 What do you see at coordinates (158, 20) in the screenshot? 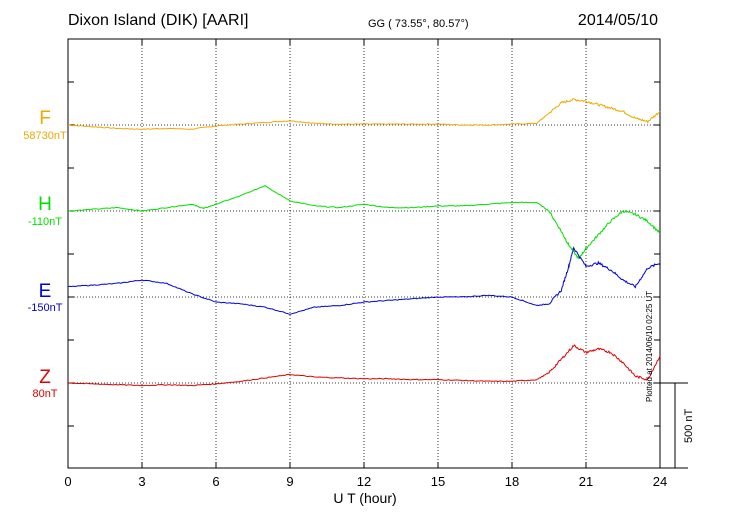
I see `station-title: Dixon Island (DIK) [AARI]` at bounding box center [158, 20].